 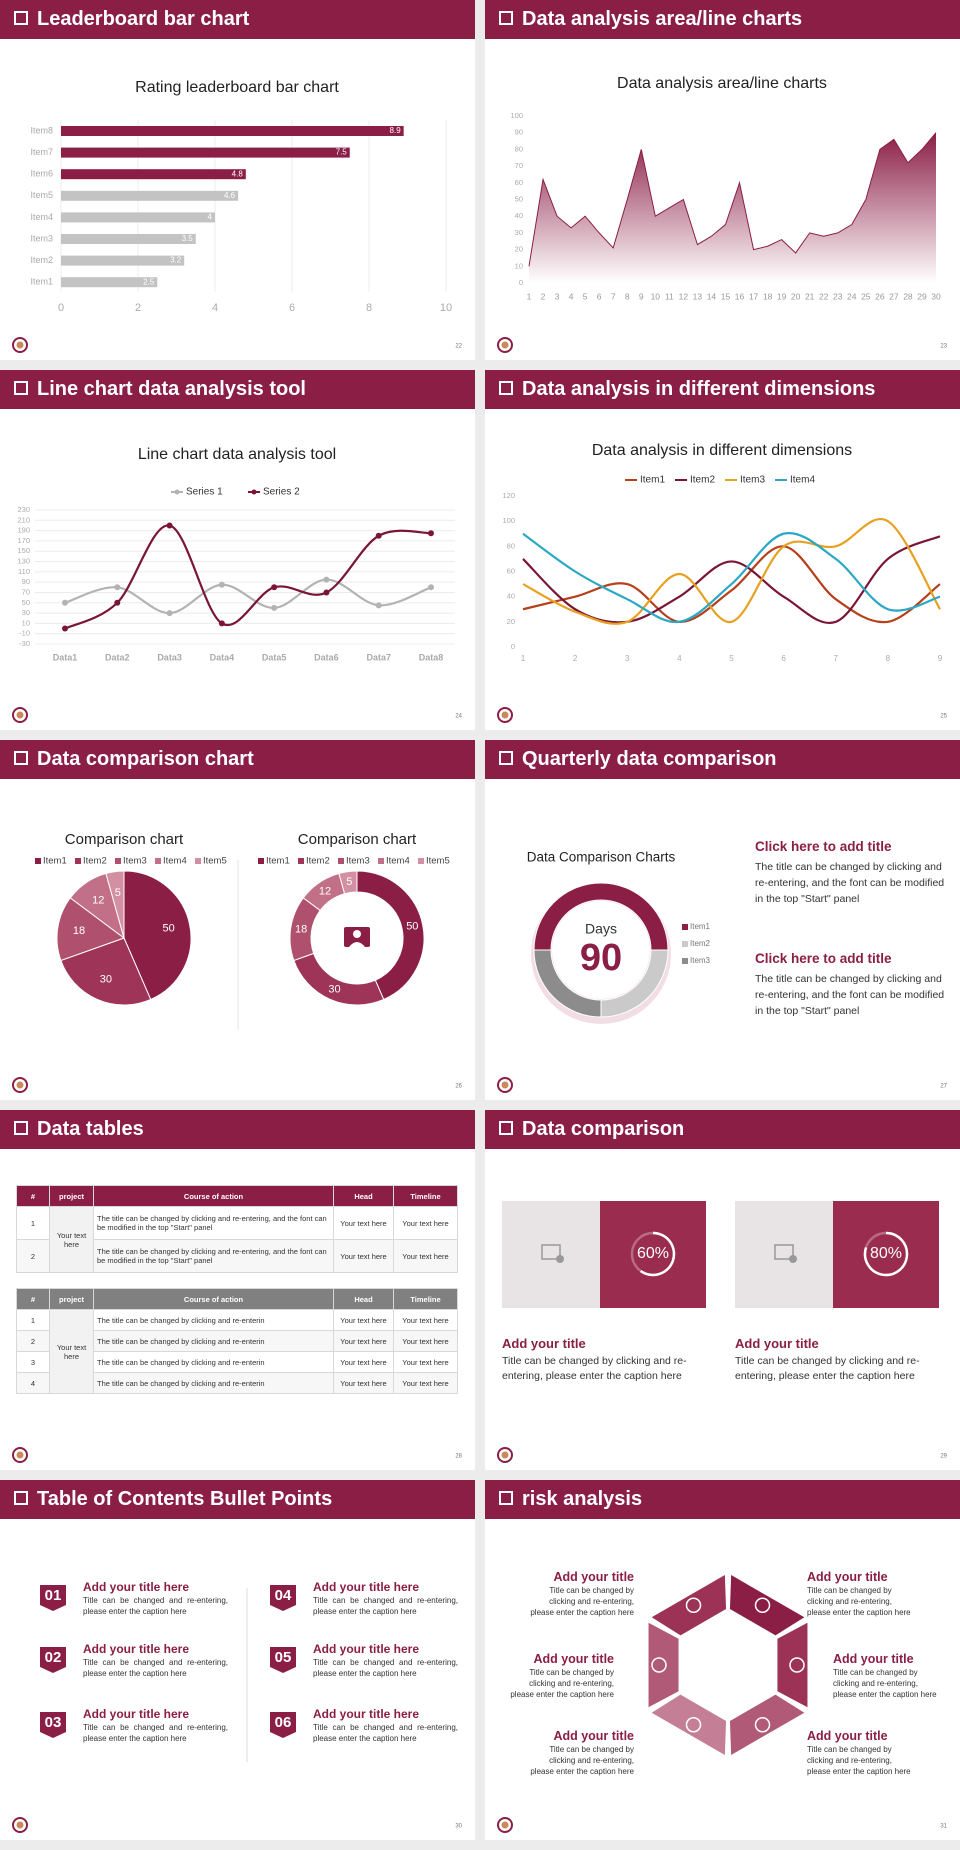 What do you see at coordinates (185, 1499) in the screenshot?
I see `slide-heading: Table of Contents Bullet Points` at bounding box center [185, 1499].